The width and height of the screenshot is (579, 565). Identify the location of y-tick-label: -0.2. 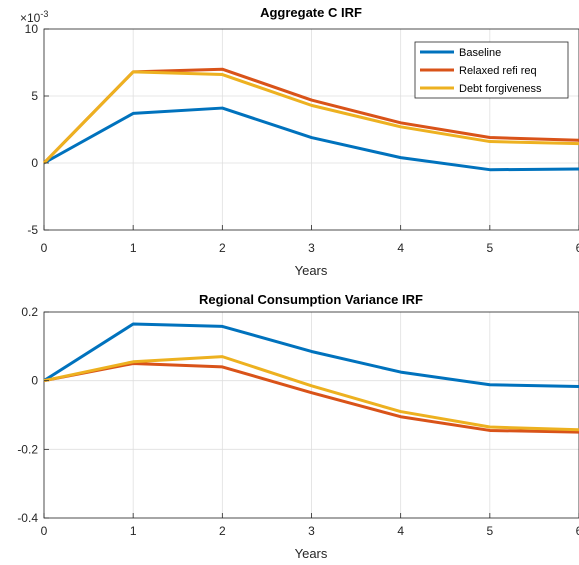
(27, 449).